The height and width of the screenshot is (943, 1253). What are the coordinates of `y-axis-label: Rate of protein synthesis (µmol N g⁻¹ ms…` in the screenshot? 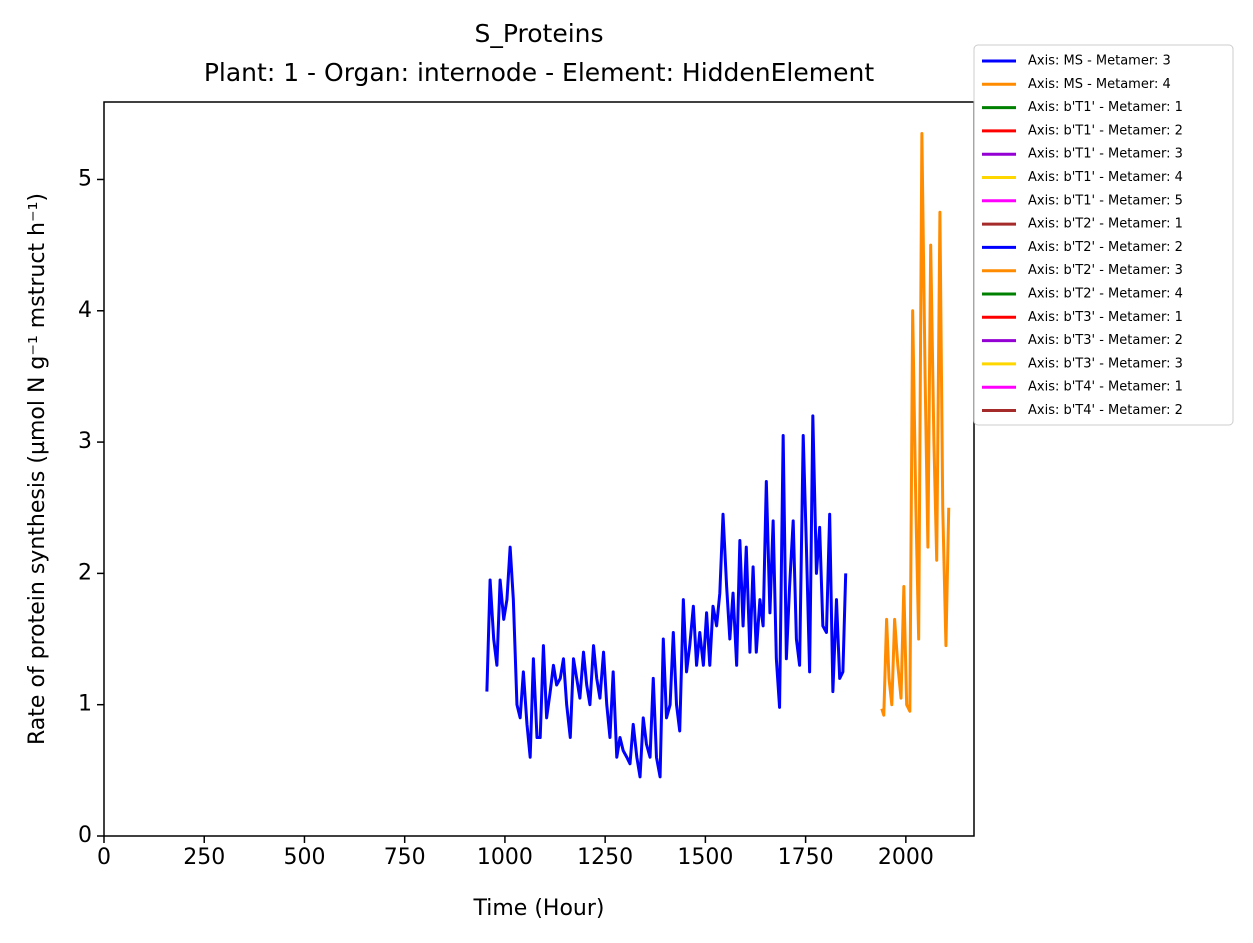 It's located at (37, 469).